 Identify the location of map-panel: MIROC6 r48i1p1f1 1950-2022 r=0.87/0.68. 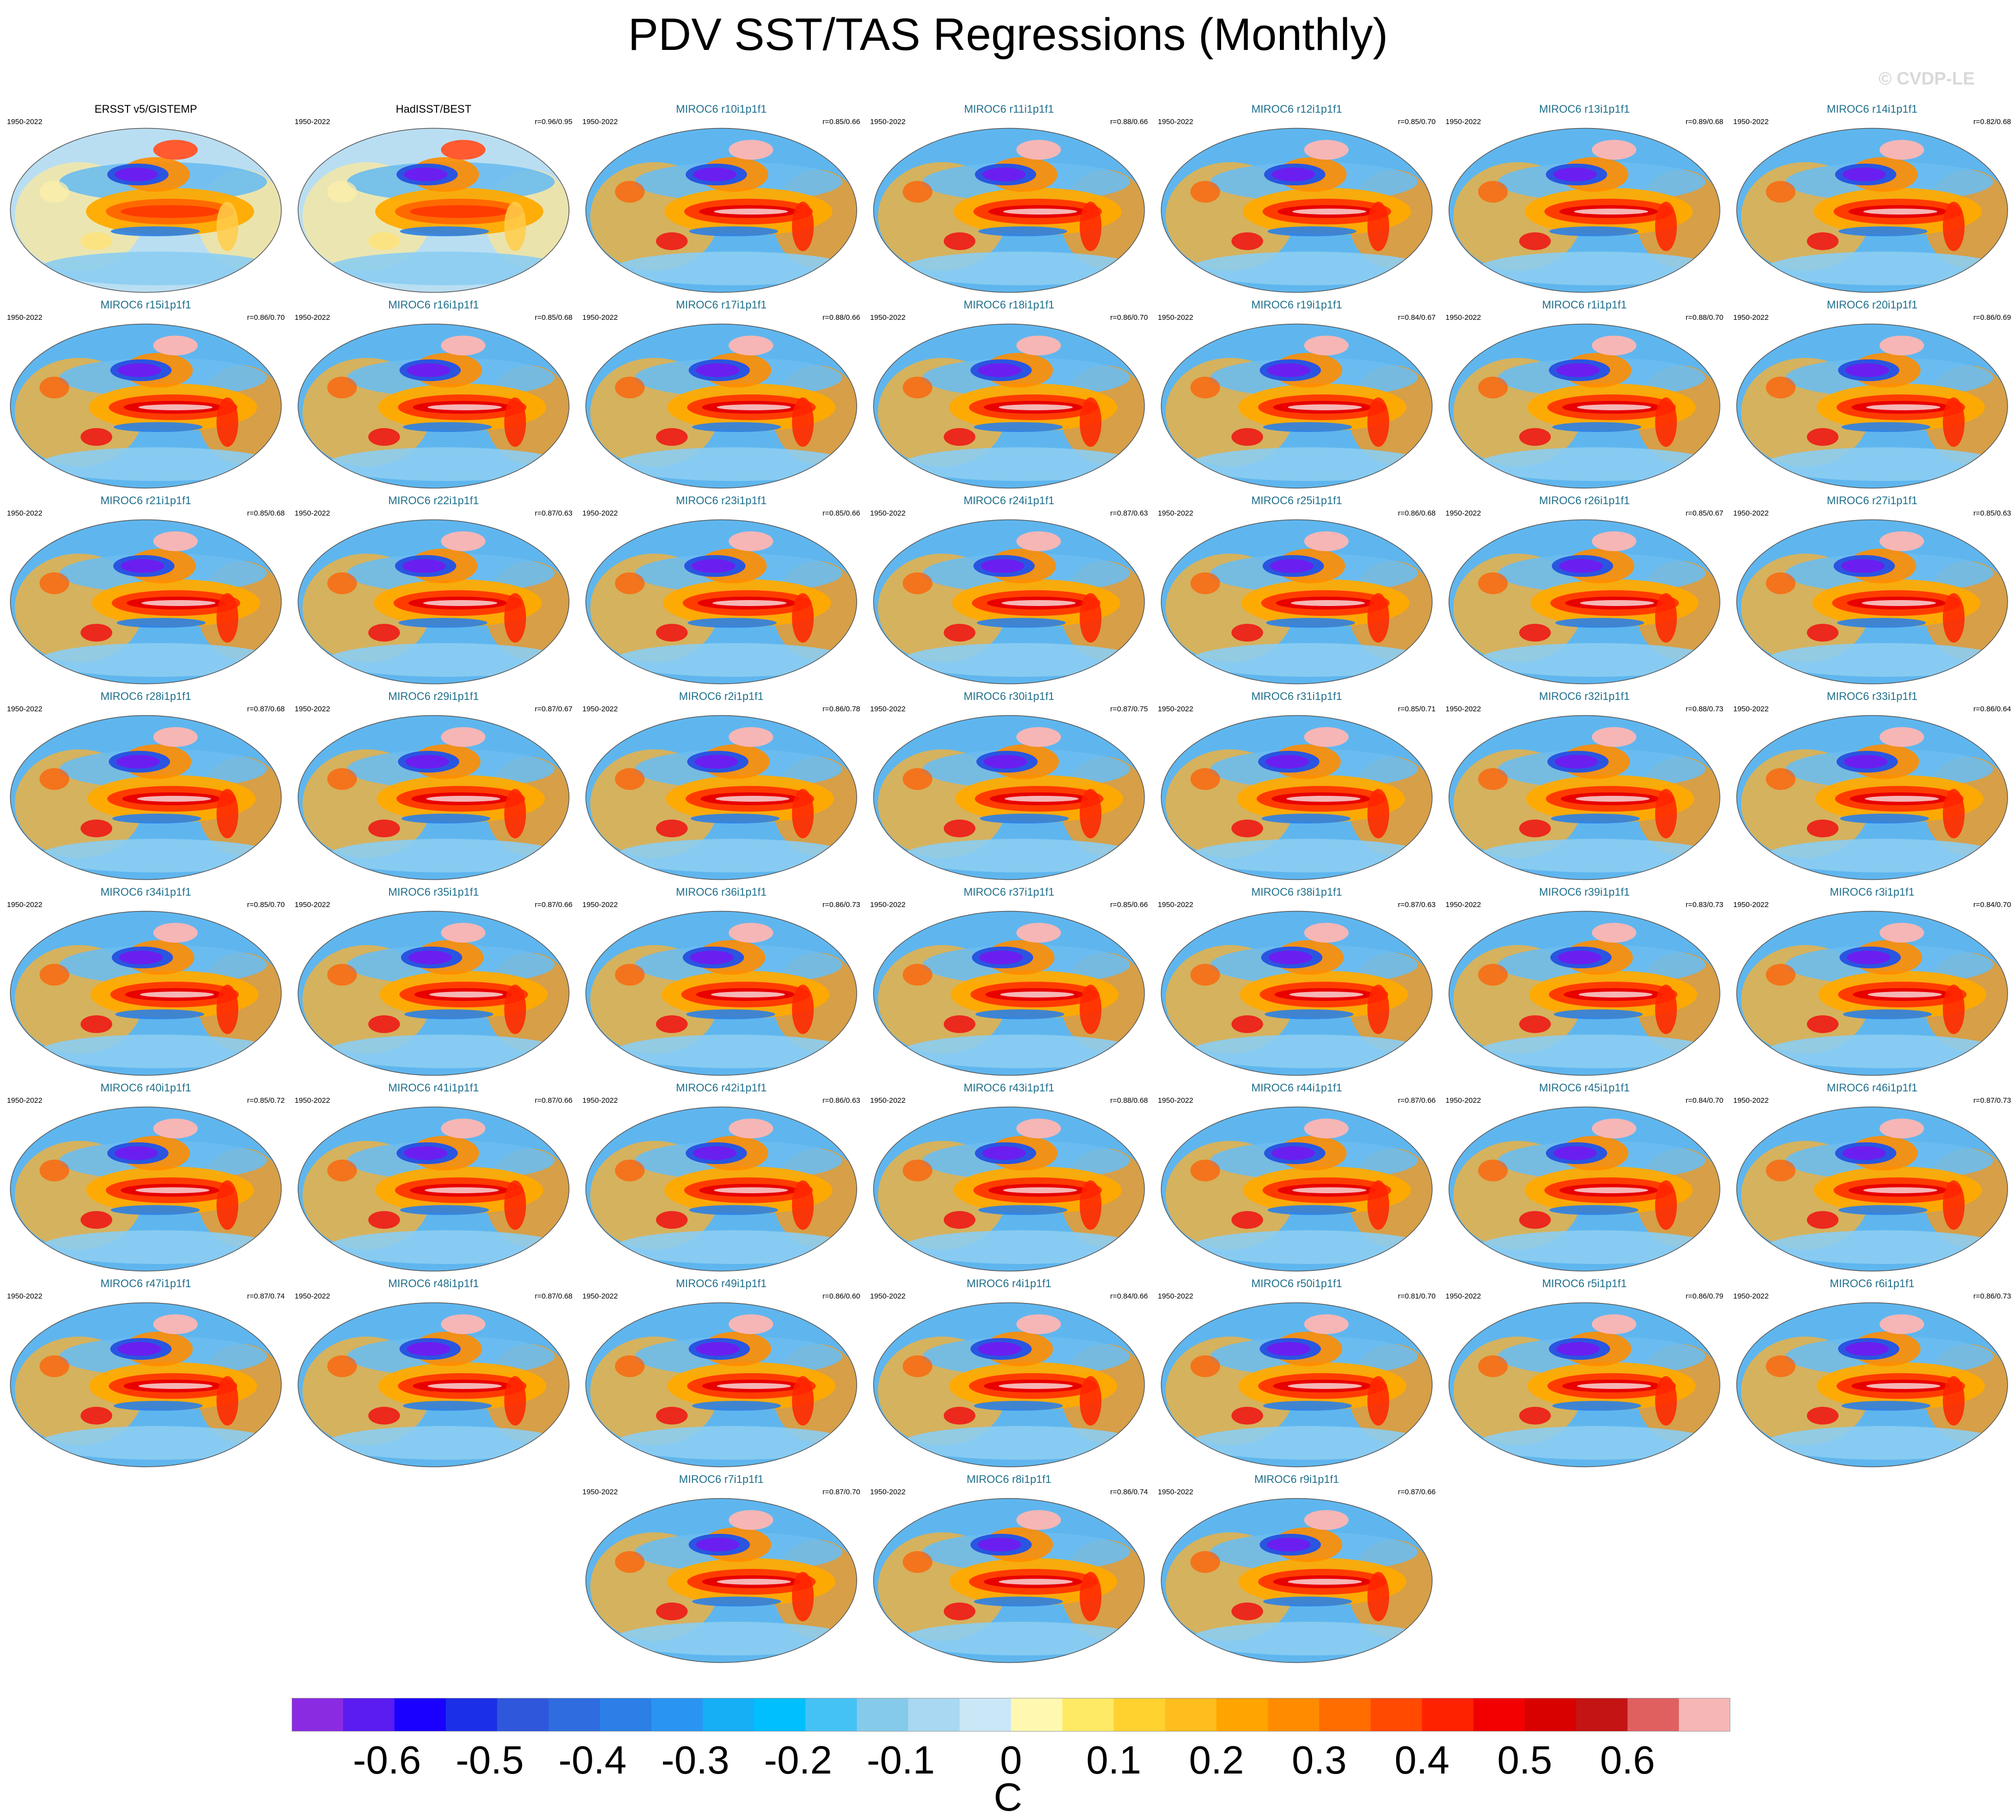
(434, 1376).